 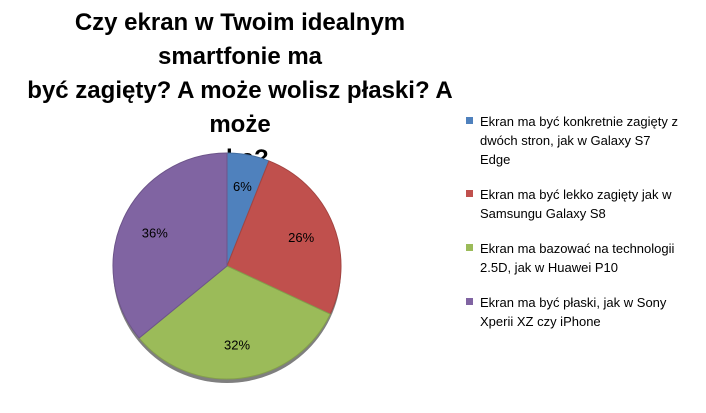 What do you see at coordinates (573, 302) in the screenshot?
I see `legend-text-4-line-1: Ekran ma być płaski, jak w Sony` at bounding box center [573, 302].